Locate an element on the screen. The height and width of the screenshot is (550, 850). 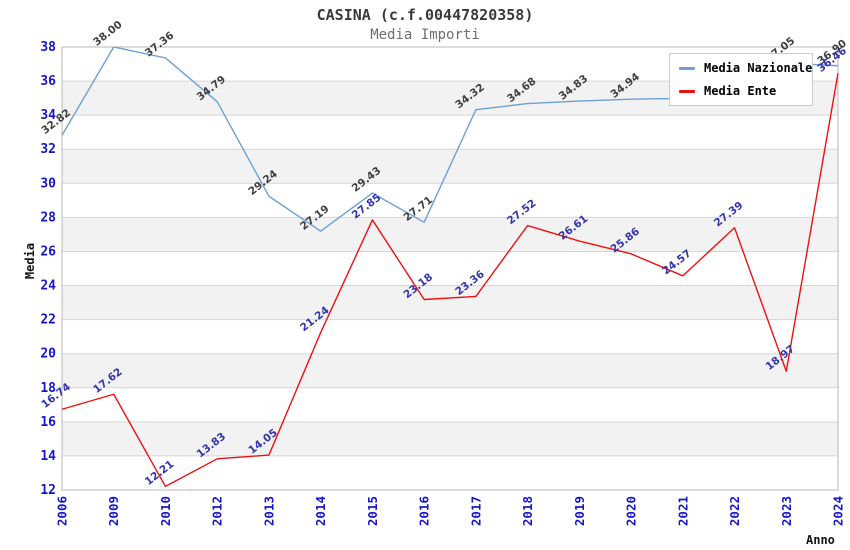
x-tick-label: 2020 is located at coordinates (631, 511).